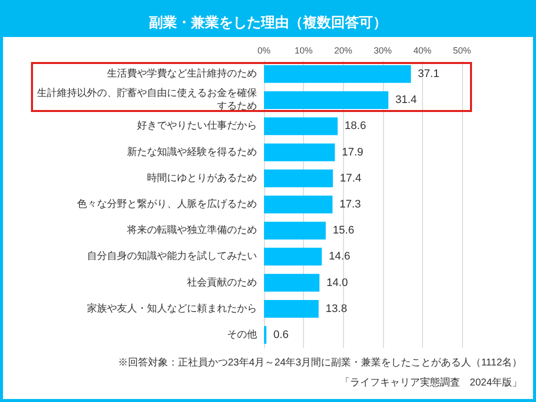  What do you see at coordinates (431, 382) in the screenshot?
I see `text: 「ライフキャリア実態調査 2024年版」` at bounding box center [431, 382].